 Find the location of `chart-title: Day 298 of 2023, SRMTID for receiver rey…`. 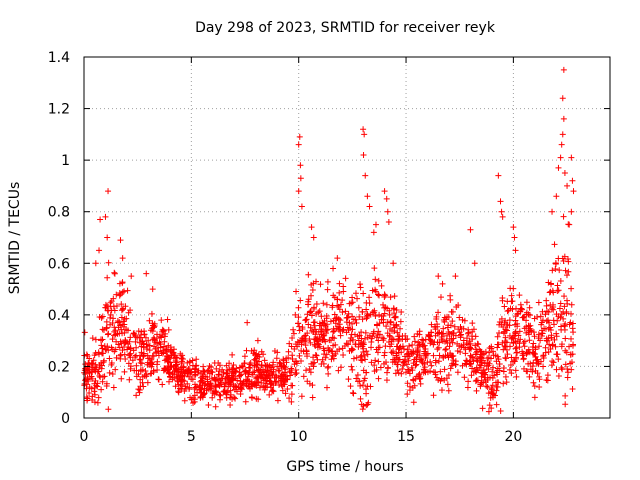

chart-title: Day 298 of 2023, SRMTID for receiver rey… is located at coordinates (345, 28).